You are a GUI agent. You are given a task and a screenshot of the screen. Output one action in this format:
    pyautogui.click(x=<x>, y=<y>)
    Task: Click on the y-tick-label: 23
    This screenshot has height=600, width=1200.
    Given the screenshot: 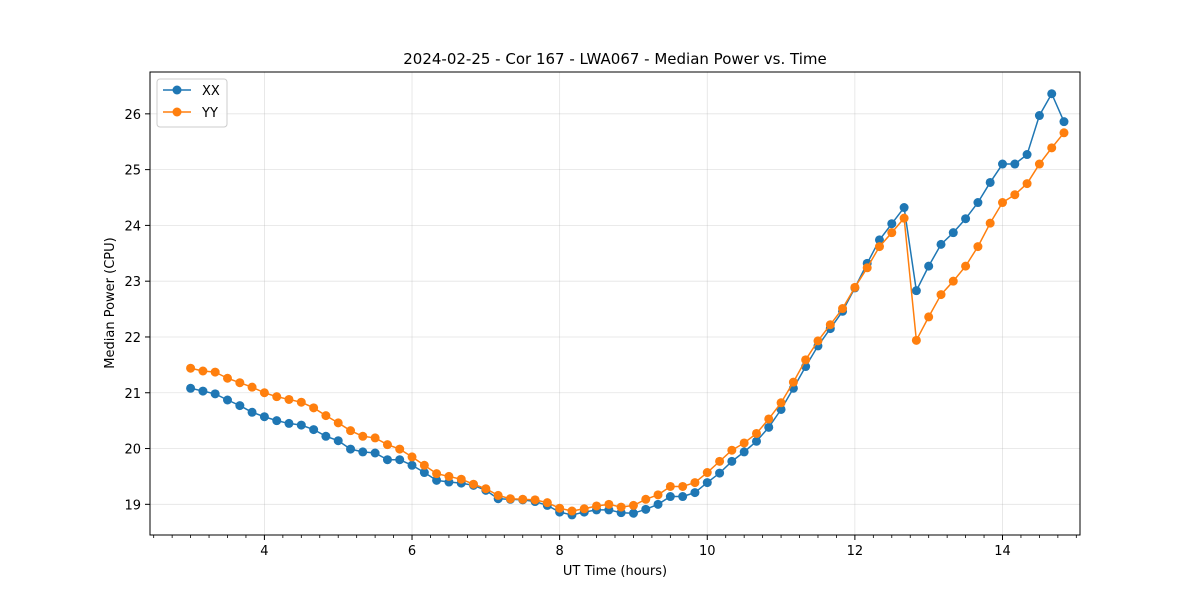 What is the action you would take?
    pyautogui.click(x=132, y=282)
    